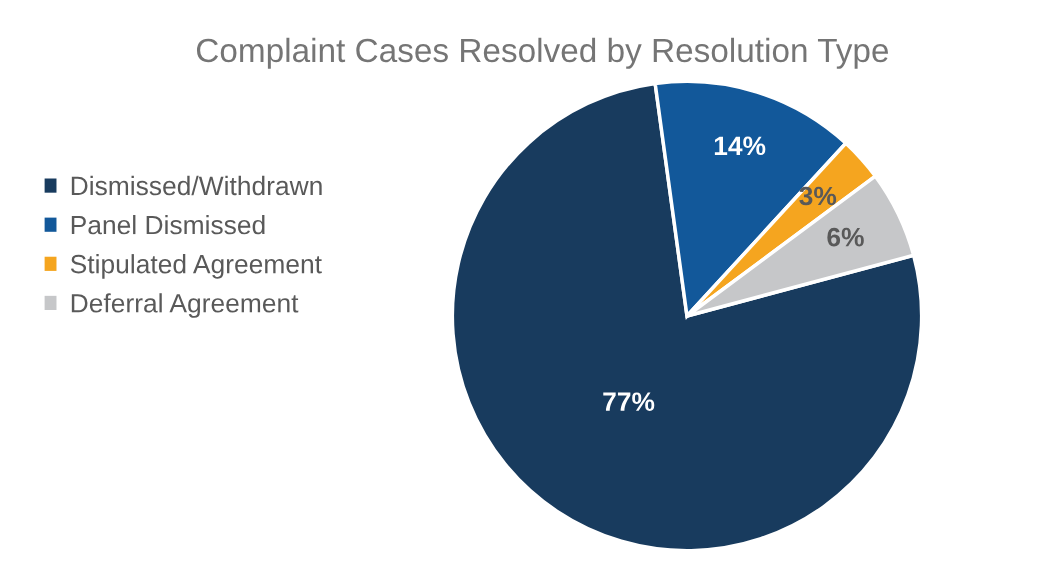 This screenshot has width=1043, height=561. I want to click on legend-label: Stipulated Agreement, so click(196, 266).